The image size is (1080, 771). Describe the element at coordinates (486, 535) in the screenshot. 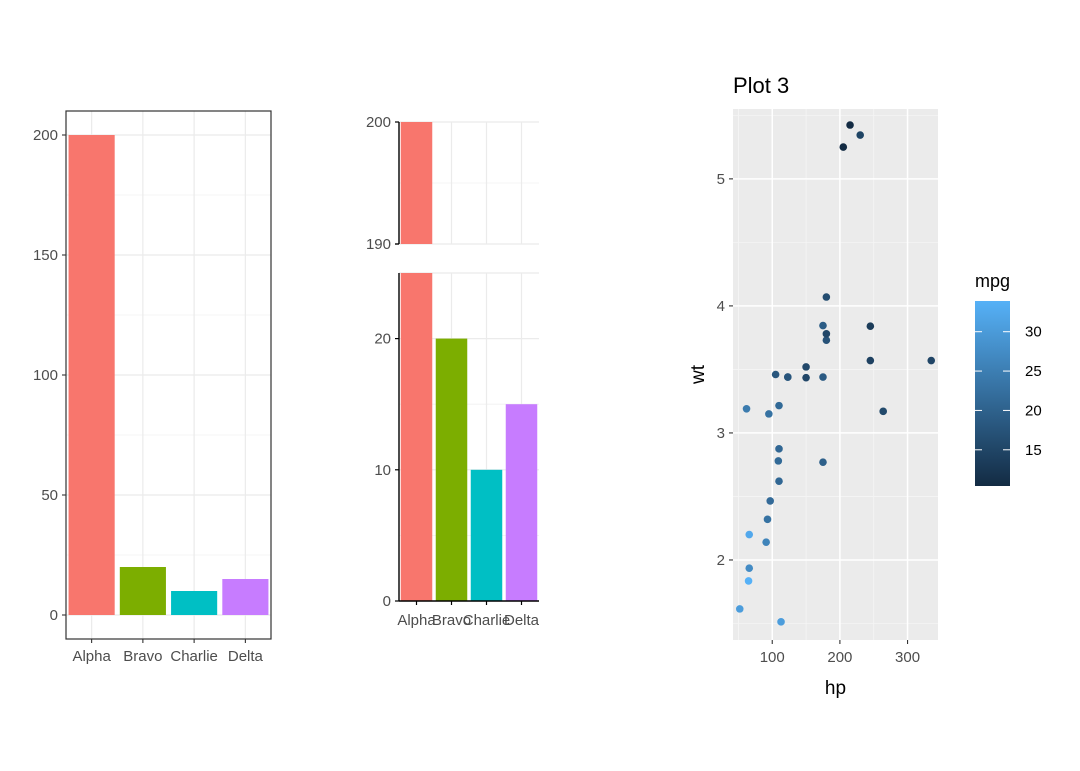

I see `bar-charlie-lower` at that location.